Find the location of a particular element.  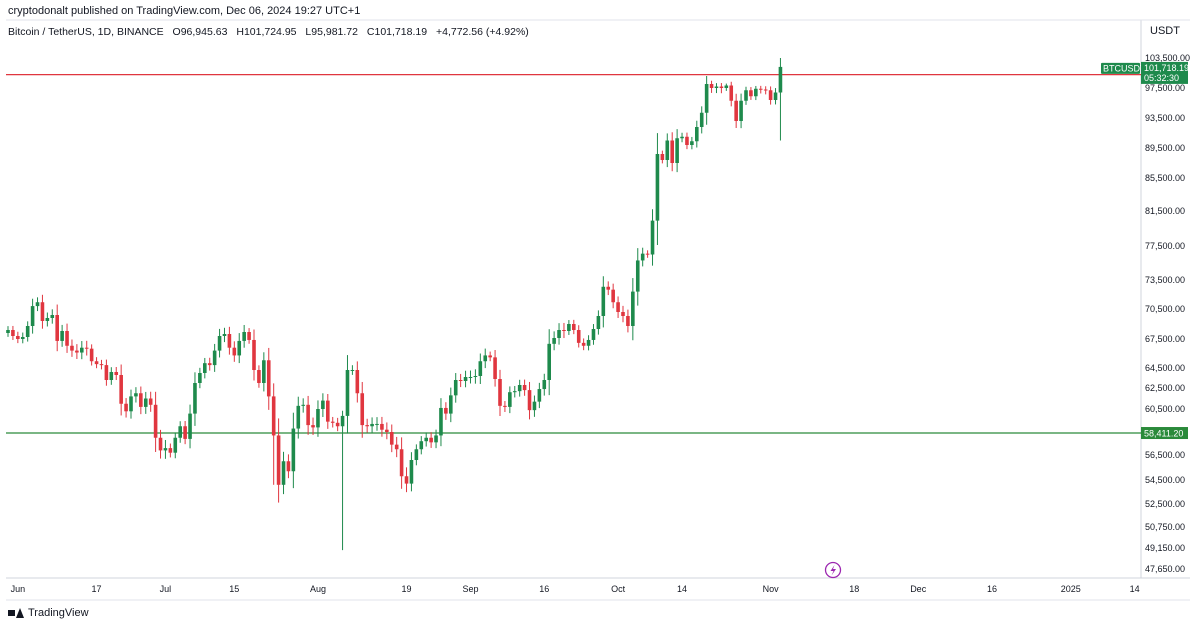

time-tick-label: Aug is located at coordinates (318, 589).